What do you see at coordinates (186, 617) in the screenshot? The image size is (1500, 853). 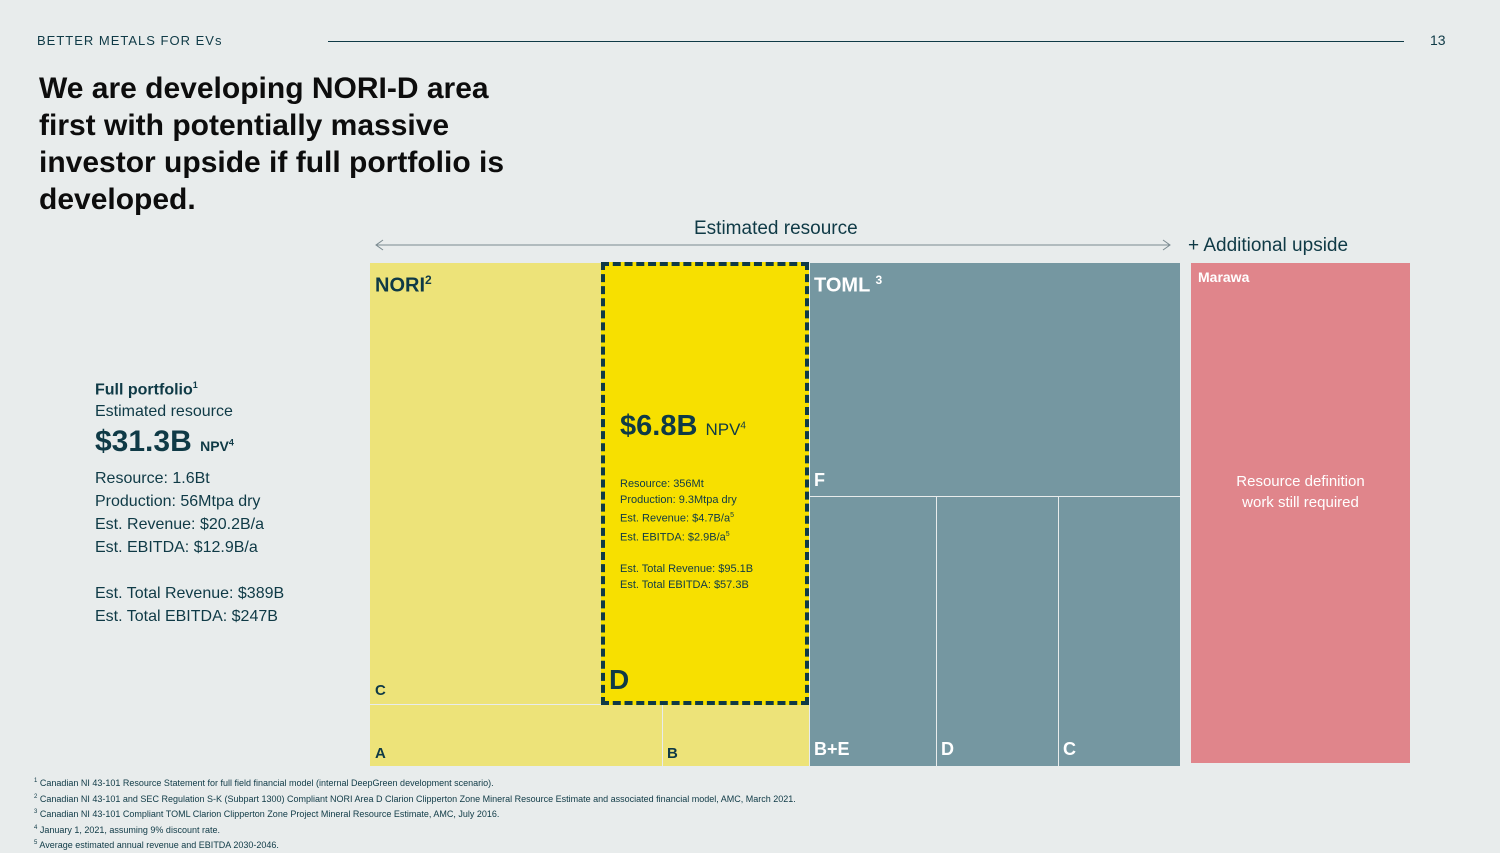 I see `fp-total-ebitda: Est. Total EBITDA: $247B` at bounding box center [186, 617].